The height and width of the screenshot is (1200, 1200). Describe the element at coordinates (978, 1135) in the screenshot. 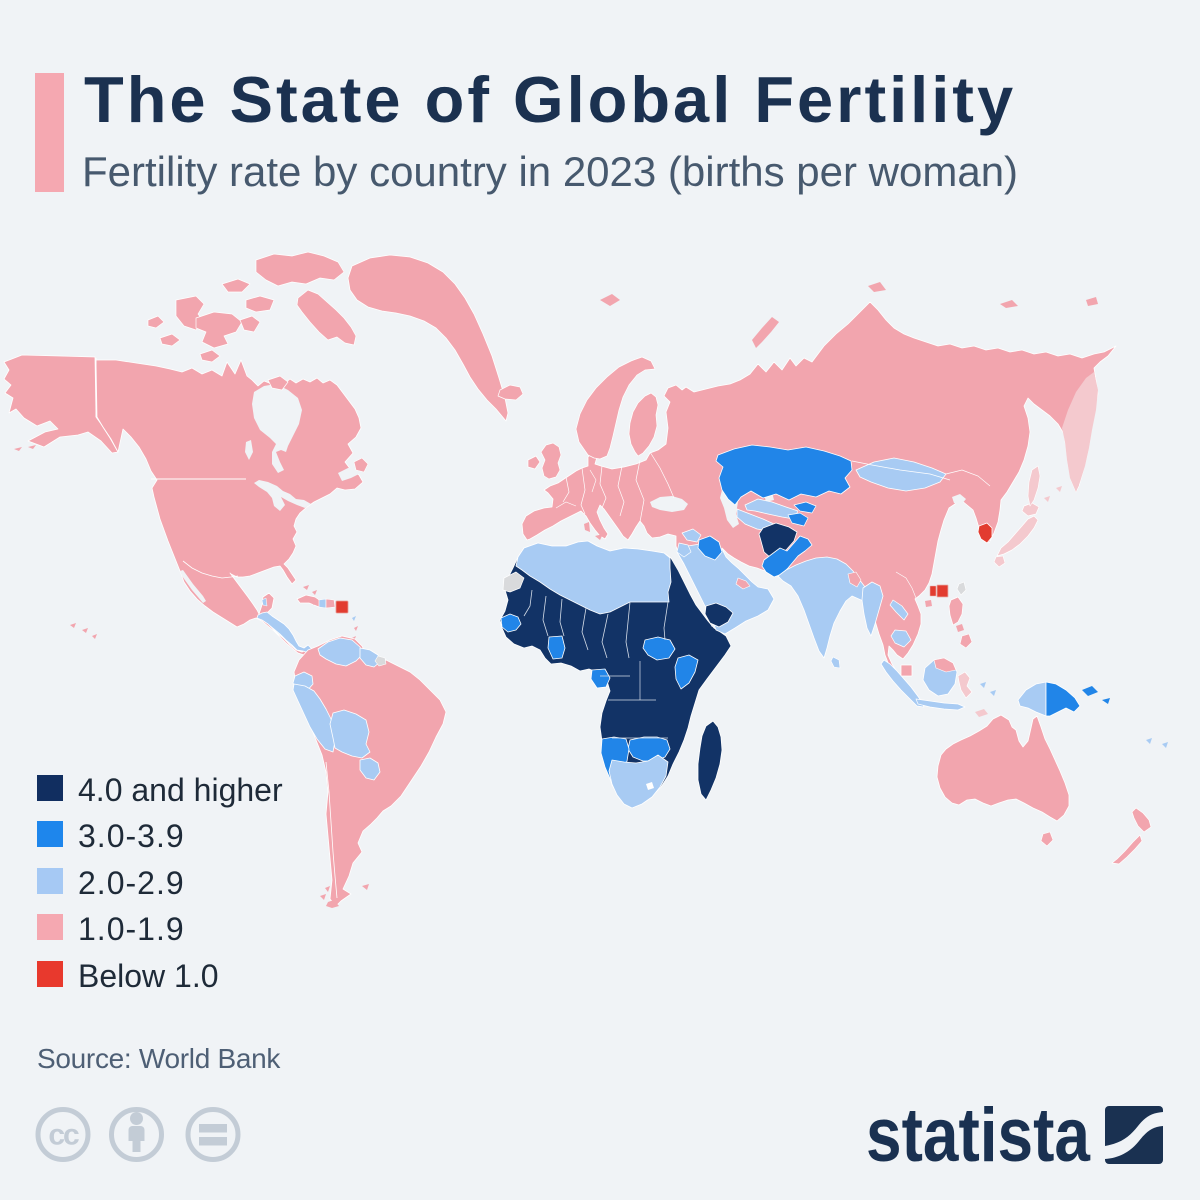

I see `svg-text: statista` at that location.